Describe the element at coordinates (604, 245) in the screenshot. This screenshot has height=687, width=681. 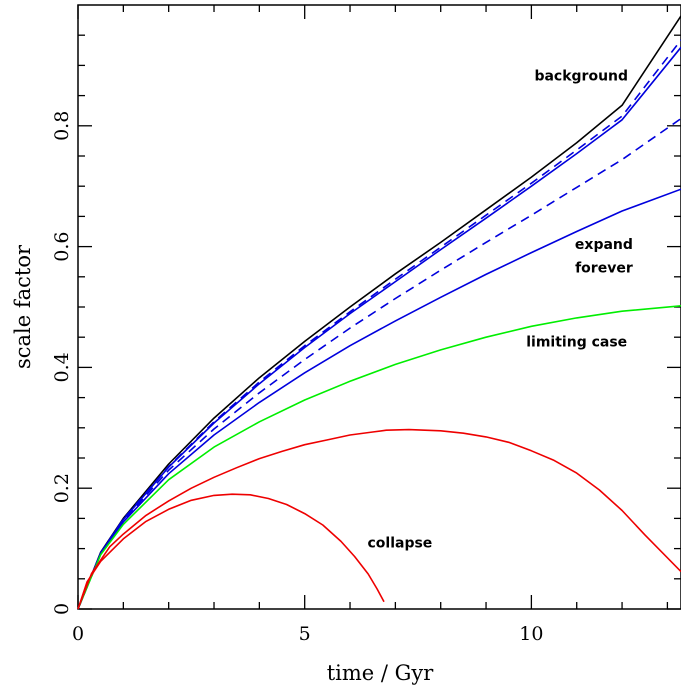
I see `annotation-expand: expand` at that location.